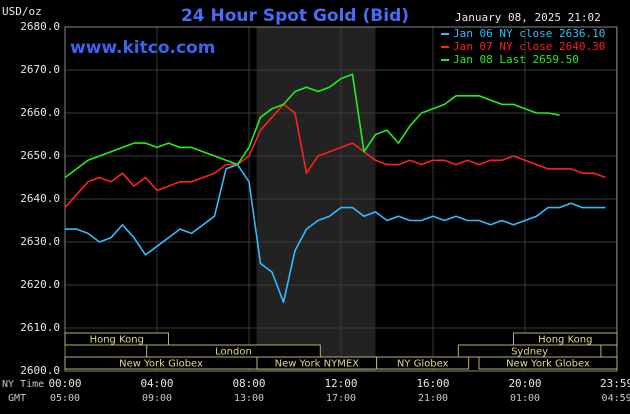 Image resolution: width=630 pixels, height=414 pixels. What do you see at coordinates (40, 198) in the screenshot?
I see `y-tick-label: 2640.0` at bounding box center [40, 198].